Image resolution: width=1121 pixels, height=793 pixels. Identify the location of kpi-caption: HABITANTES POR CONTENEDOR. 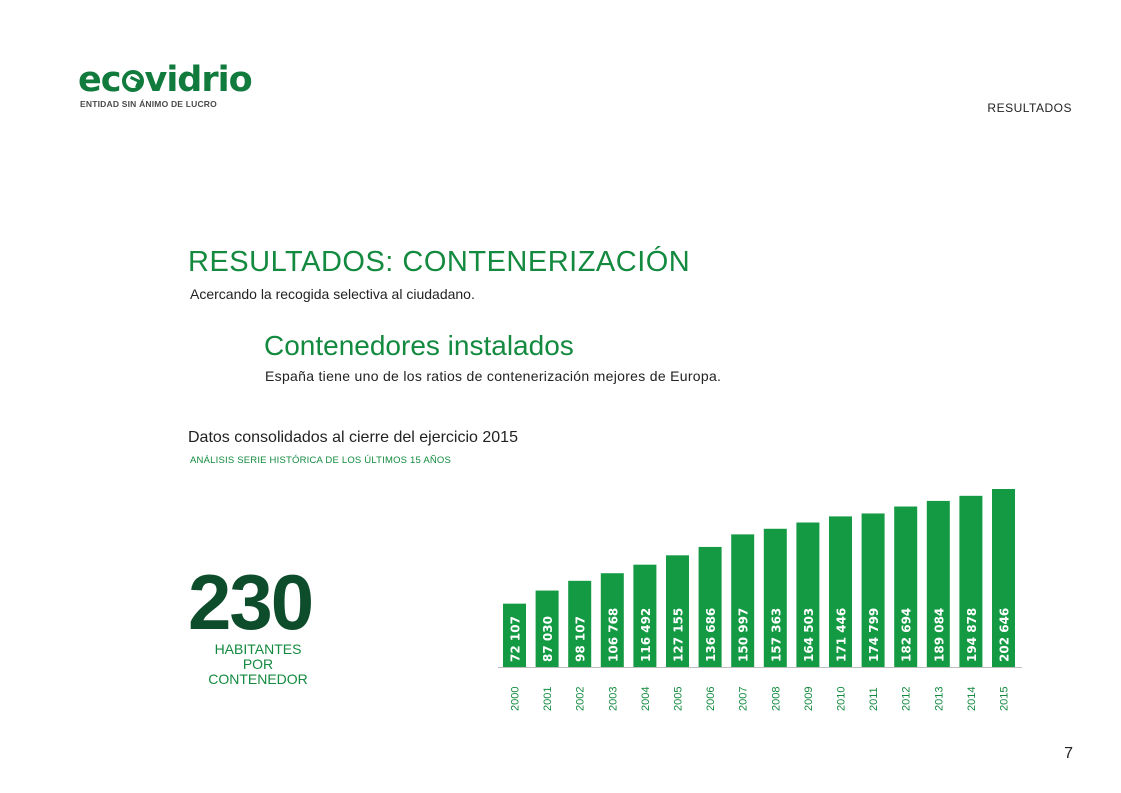
(258, 664).